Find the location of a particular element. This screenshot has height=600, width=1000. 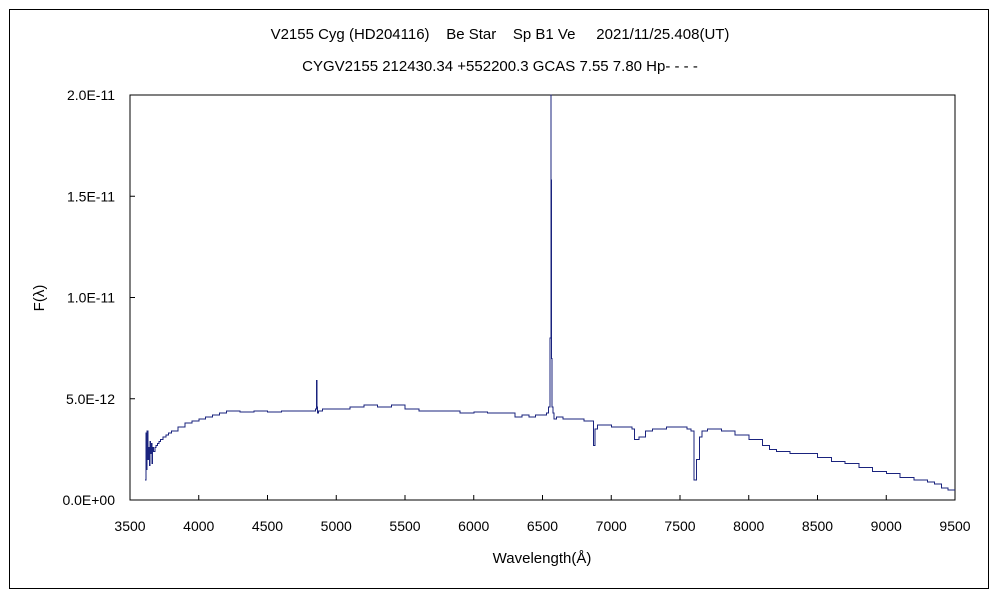

x-axis-label: Wavelength(Å) is located at coordinates (542, 558).